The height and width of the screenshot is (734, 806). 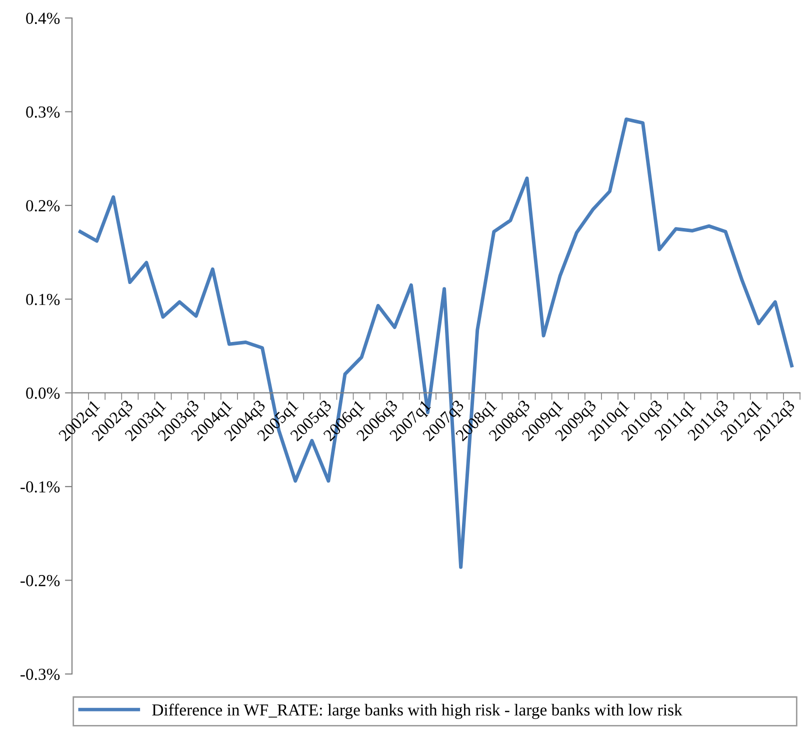 What do you see at coordinates (43, 300) in the screenshot?
I see `y-tick-label: 0.1%` at bounding box center [43, 300].